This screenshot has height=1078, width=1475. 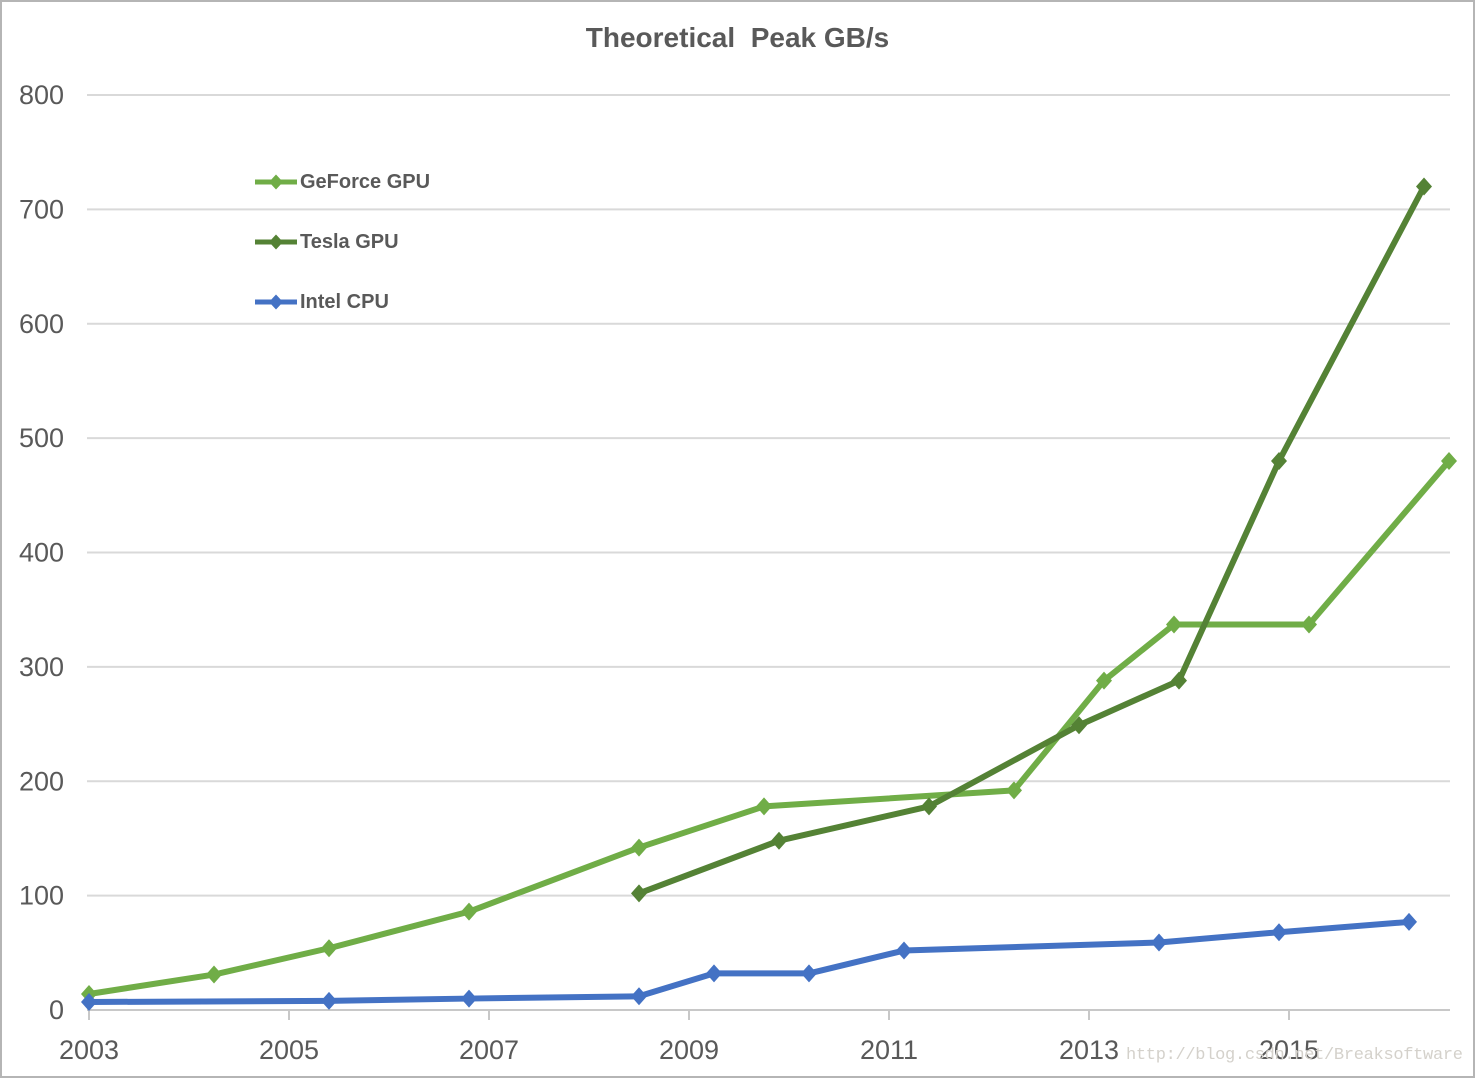 What do you see at coordinates (365, 182) in the screenshot?
I see `legend-item-label: GeForce GPU` at bounding box center [365, 182].